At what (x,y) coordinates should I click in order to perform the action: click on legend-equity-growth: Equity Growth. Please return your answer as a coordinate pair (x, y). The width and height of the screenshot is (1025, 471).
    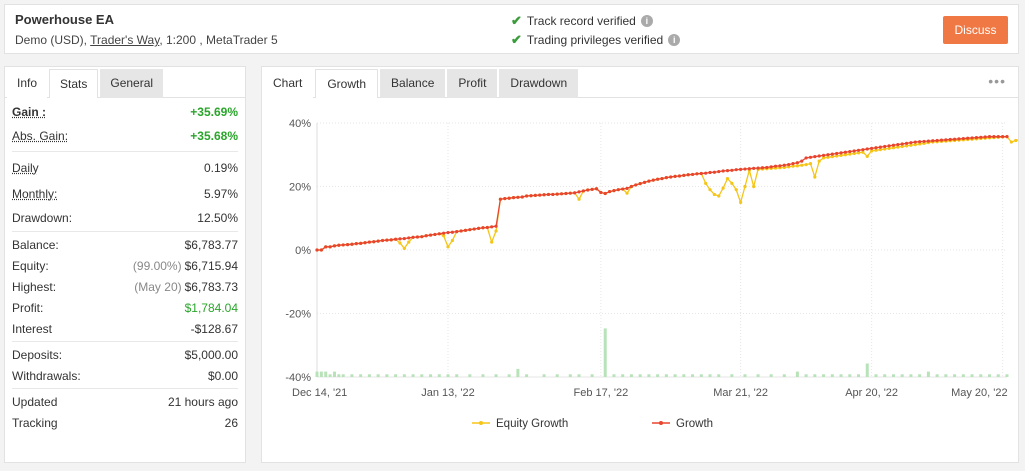
    Looking at the image, I should click on (532, 424).